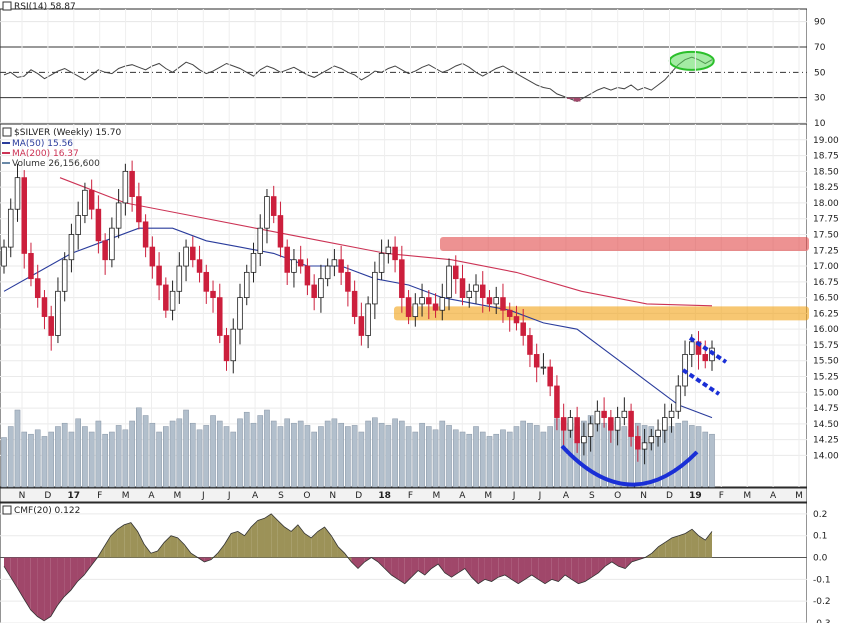 The image size is (845, 623). I want to click on channel-lower-line, so click(701, 382).